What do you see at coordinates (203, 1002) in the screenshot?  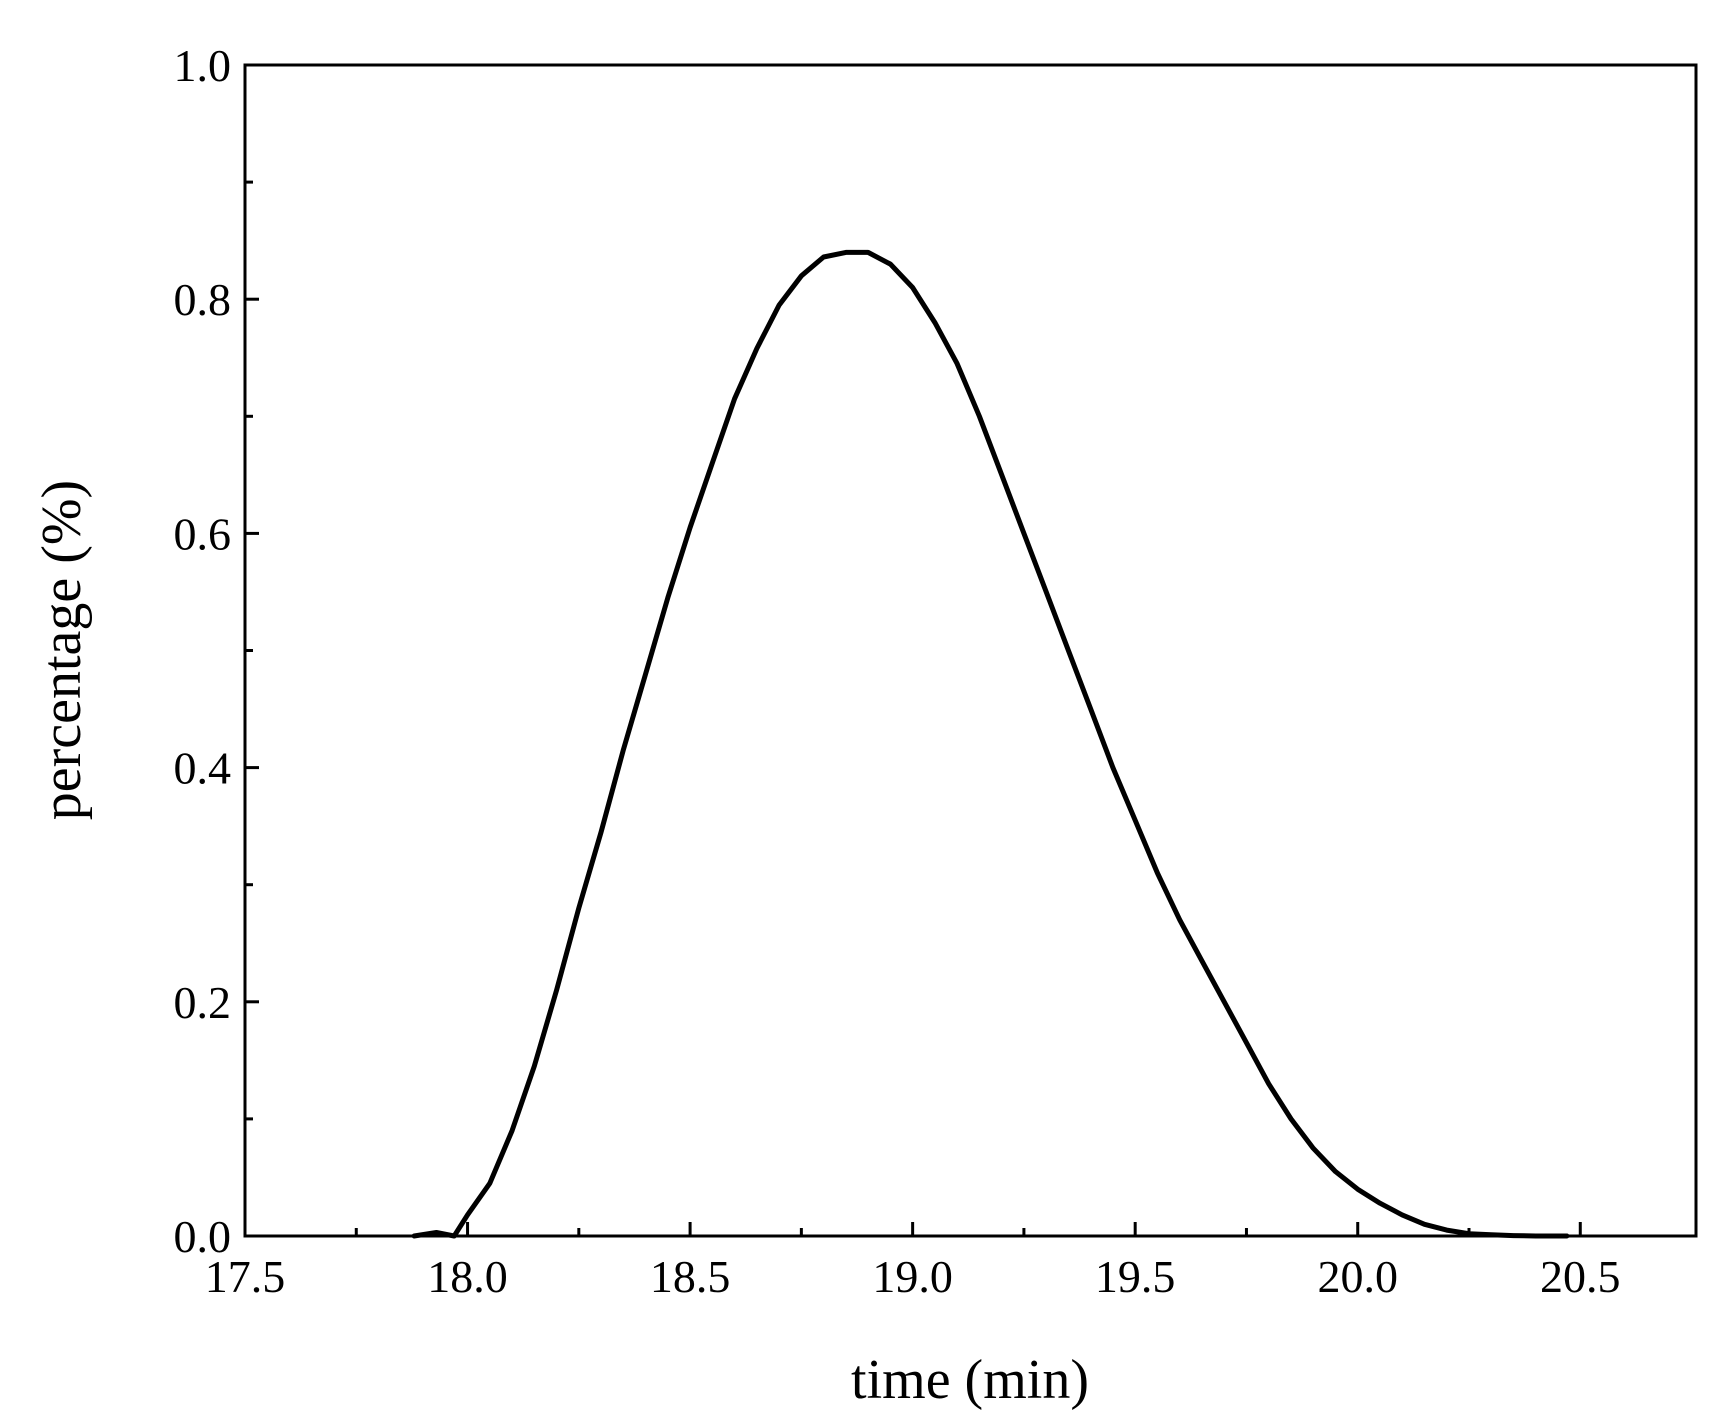 I see `y-tick-label: 0.2` at bounding box center [203, 1002].